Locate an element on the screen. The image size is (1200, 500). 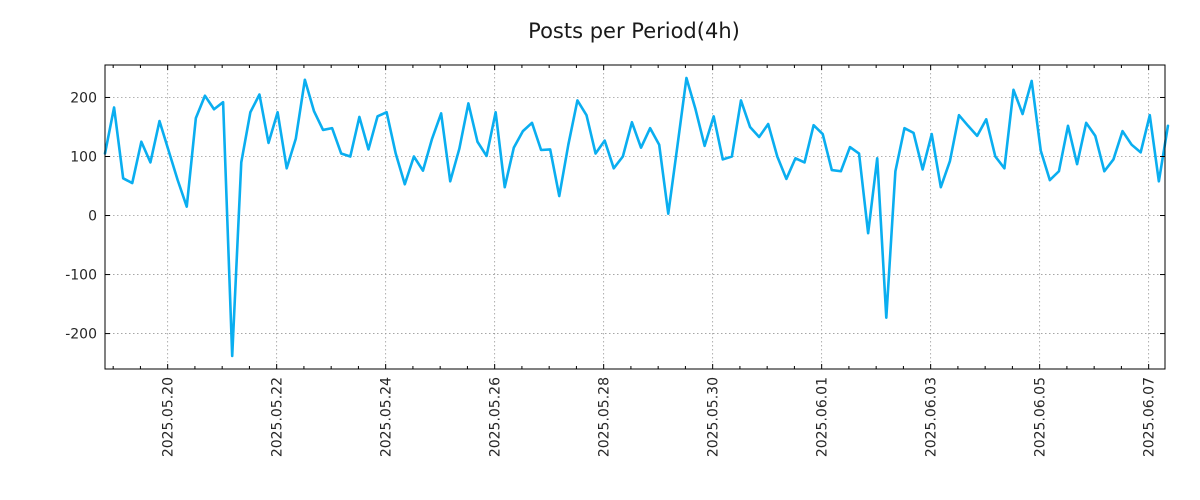
y-tick-label: 100 is located at coordinates (83, 157).